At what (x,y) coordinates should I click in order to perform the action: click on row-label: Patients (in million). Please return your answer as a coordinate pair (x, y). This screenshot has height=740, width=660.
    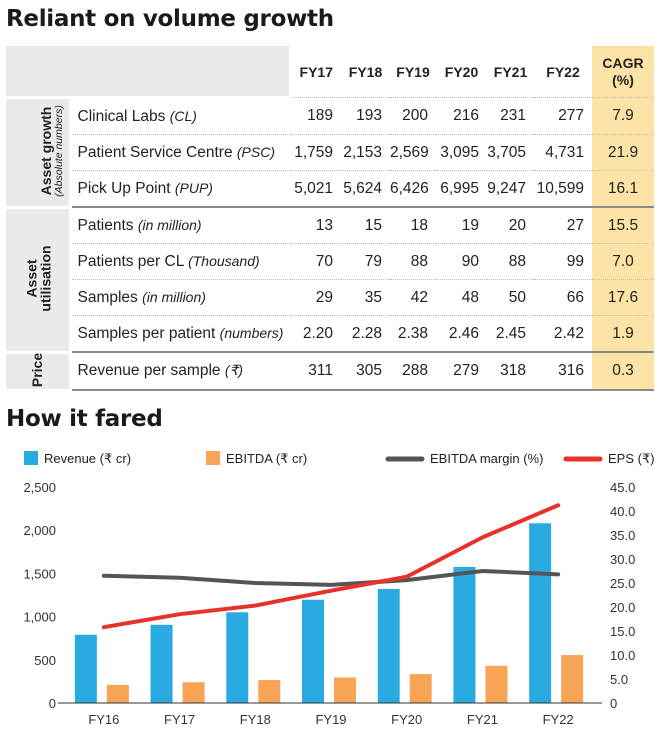
    Looking at the image, I should click on (180, 225).